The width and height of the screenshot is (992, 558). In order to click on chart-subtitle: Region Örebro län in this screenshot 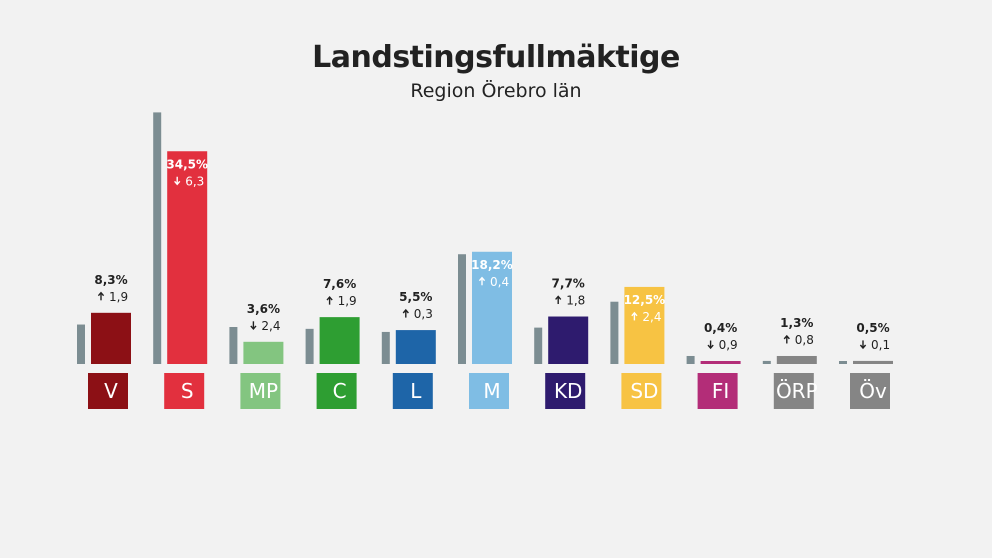, I will do `click(496, 91)`.